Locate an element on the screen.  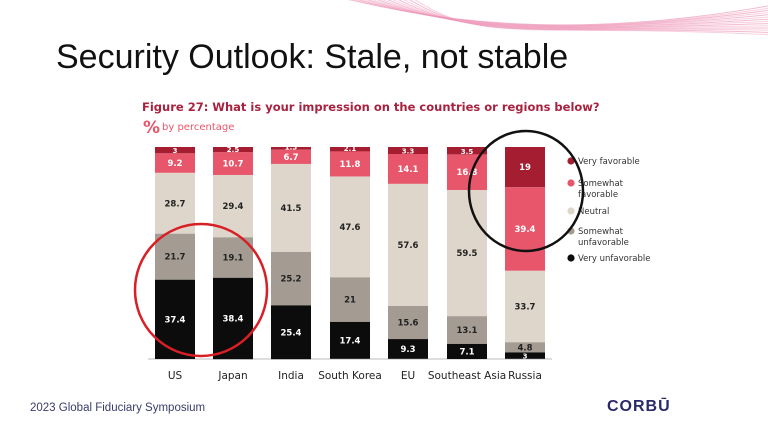
data-label: 19 is located at coordinates (525, 168).